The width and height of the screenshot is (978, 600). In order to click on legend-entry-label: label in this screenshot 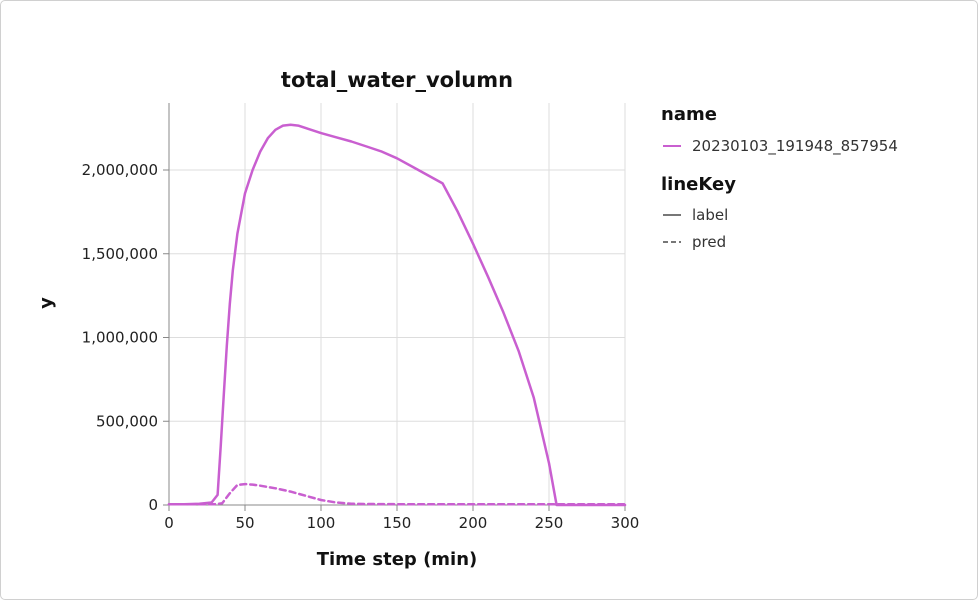, I will do `click(710, 215)`.